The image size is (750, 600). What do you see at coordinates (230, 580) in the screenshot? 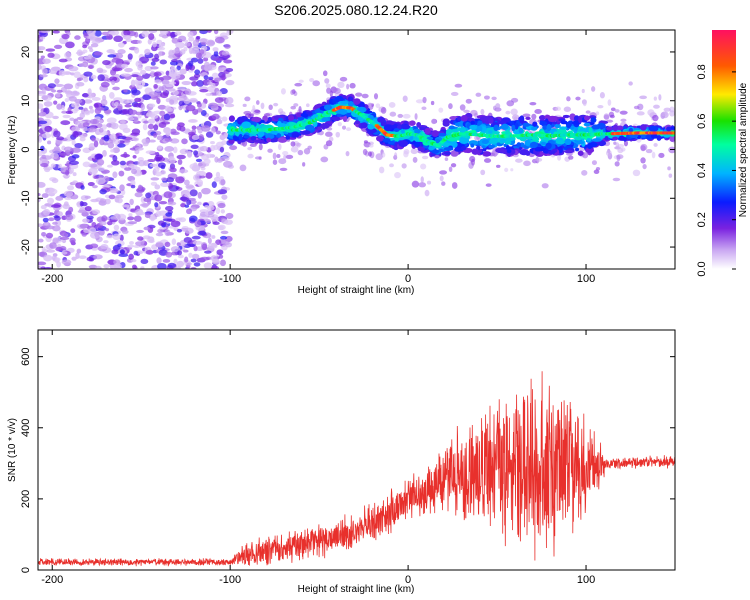
I see `x-tick-label: -100` at bounding box center [230, 580].